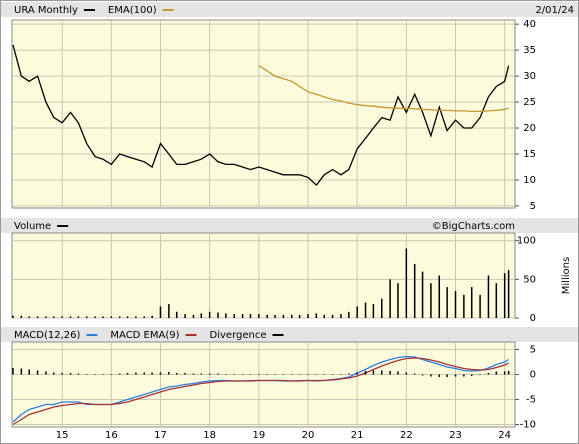 Image resolution: width=579 pixels, height=444 pixels. Describe the element at coordinates (144, 335) in the screenshot. I see `legend-label: MACD EMA(9)` at that location.